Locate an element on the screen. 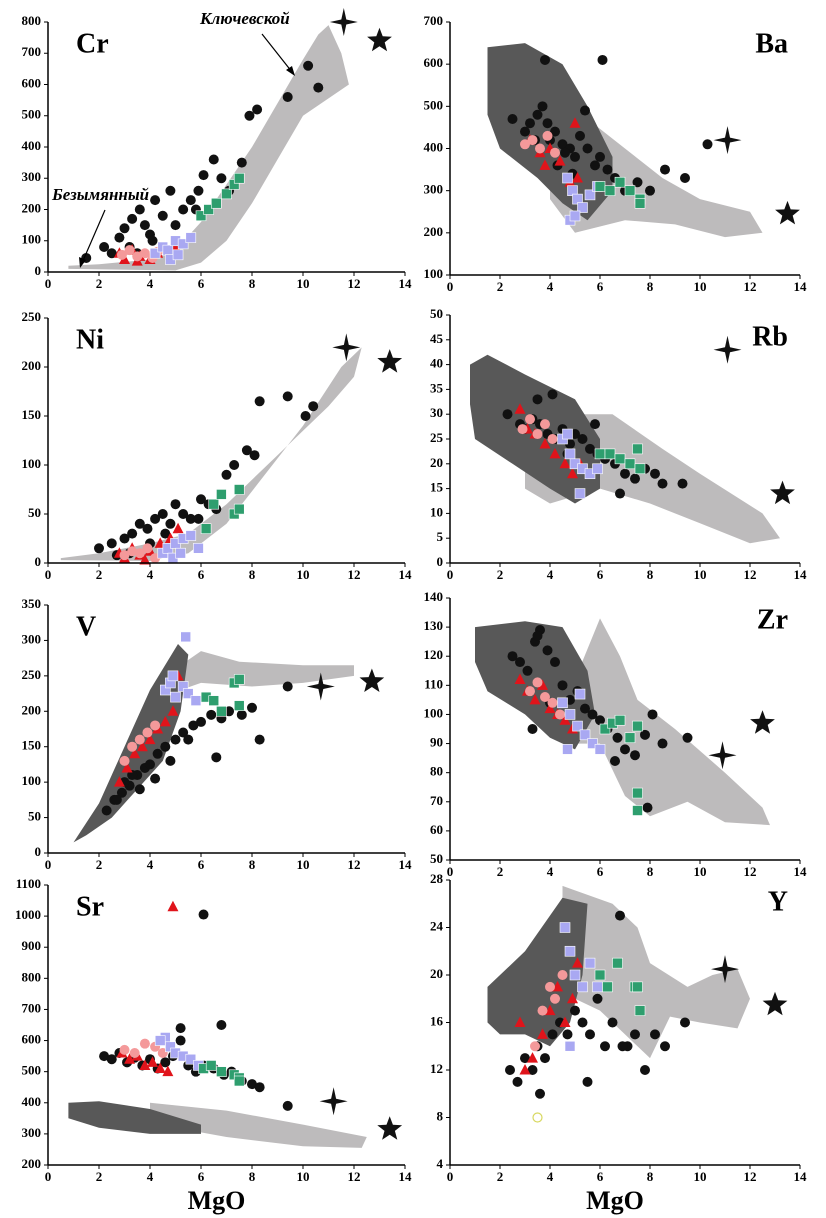 This screenshot has width=826, height=1218. y-tick-label: 20 is located at coordinates (436, 973).